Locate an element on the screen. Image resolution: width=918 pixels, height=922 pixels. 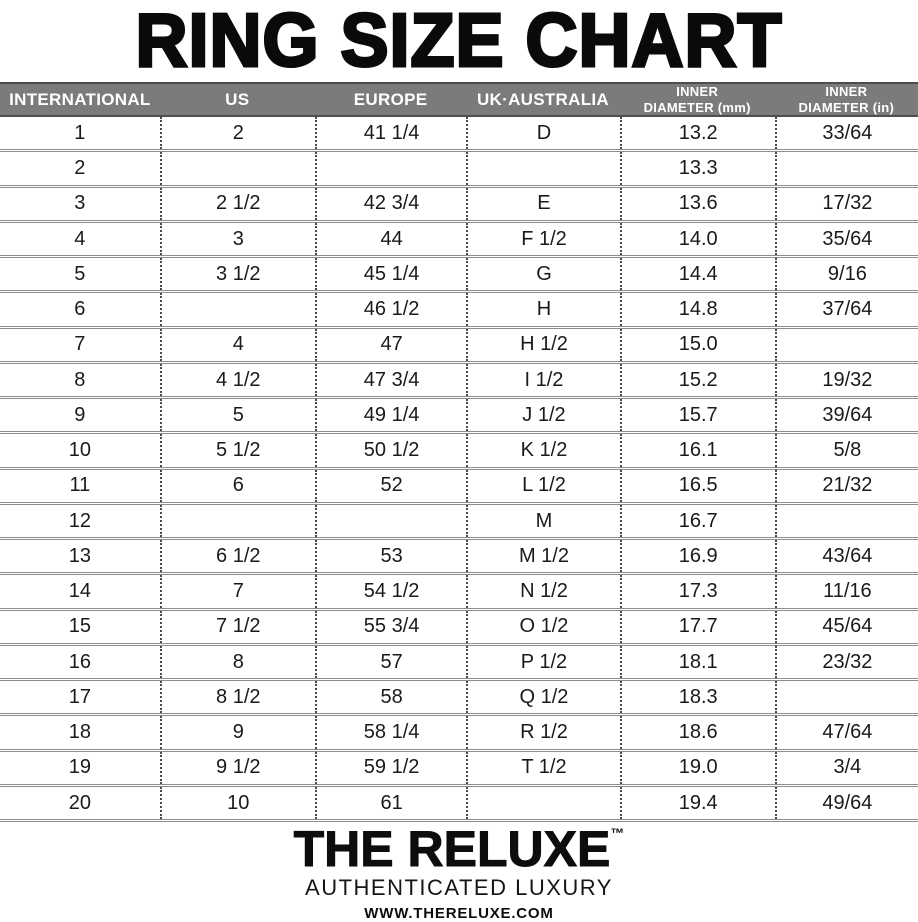
table-cell: 4 is located at coordinates (80, 238).